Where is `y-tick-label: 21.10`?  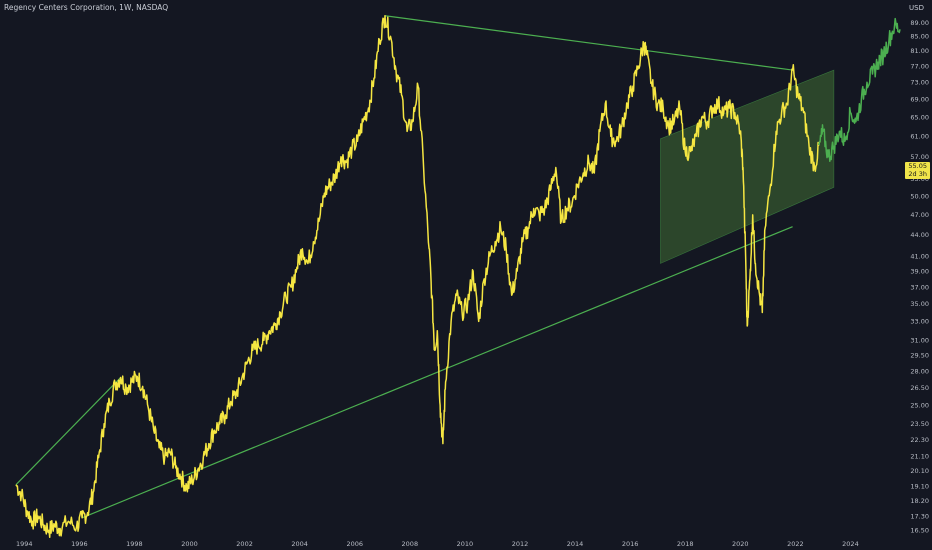
y-tick-label: 21.10 is located at coordinates (919, 457).